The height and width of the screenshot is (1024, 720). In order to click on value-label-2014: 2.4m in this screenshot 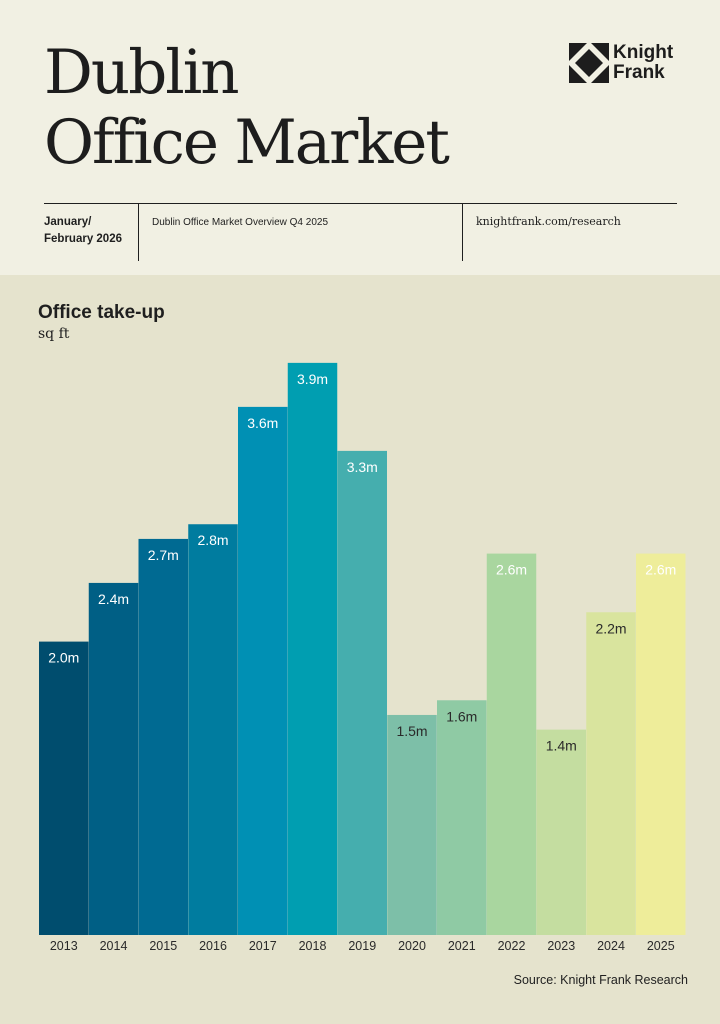, I will do `click(113, 599)`.